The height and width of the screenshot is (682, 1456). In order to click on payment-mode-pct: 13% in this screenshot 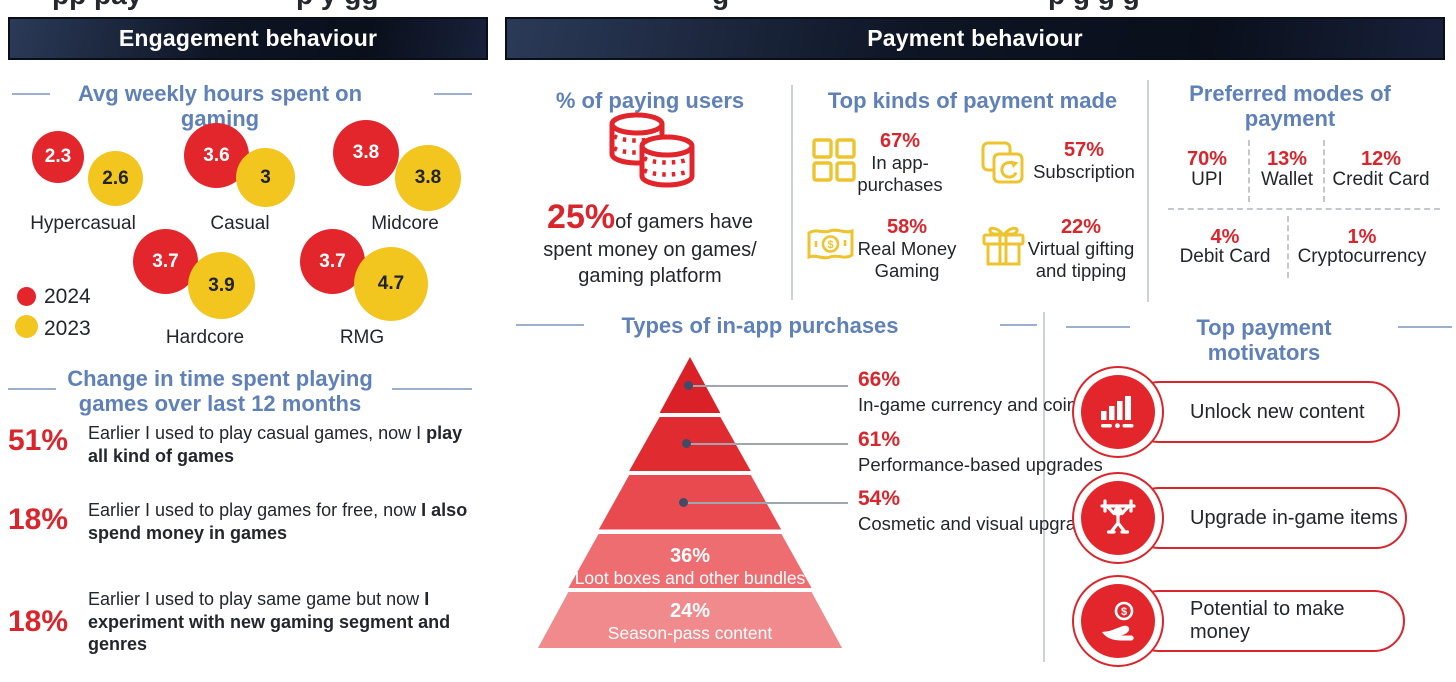, I will do `click(1287, 159)`.